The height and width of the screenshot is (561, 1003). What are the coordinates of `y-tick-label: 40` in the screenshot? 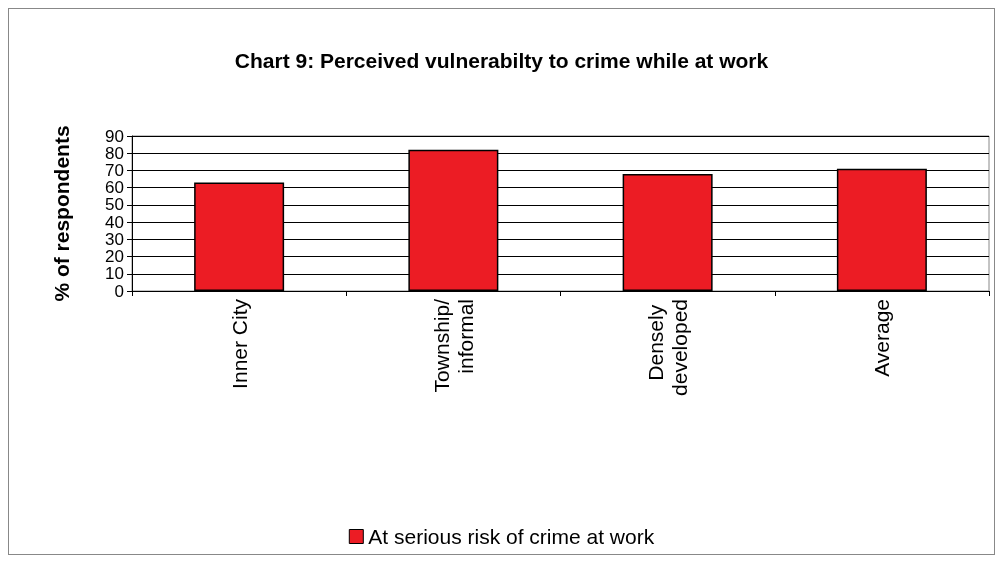 It's located at (114, 222).